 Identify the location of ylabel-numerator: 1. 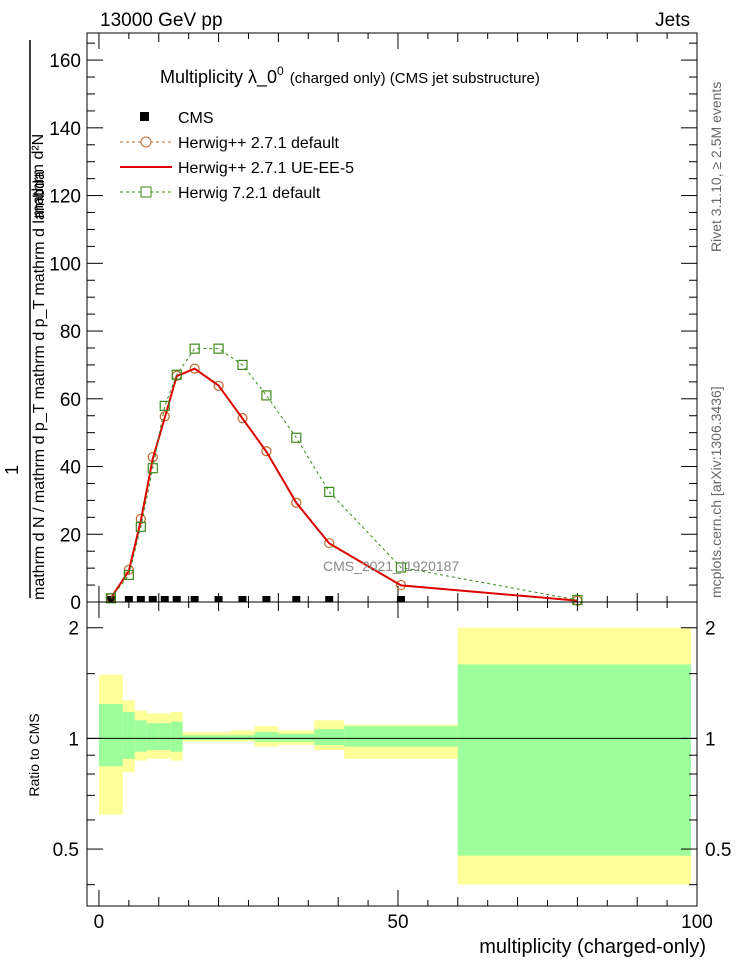
(12, 470).